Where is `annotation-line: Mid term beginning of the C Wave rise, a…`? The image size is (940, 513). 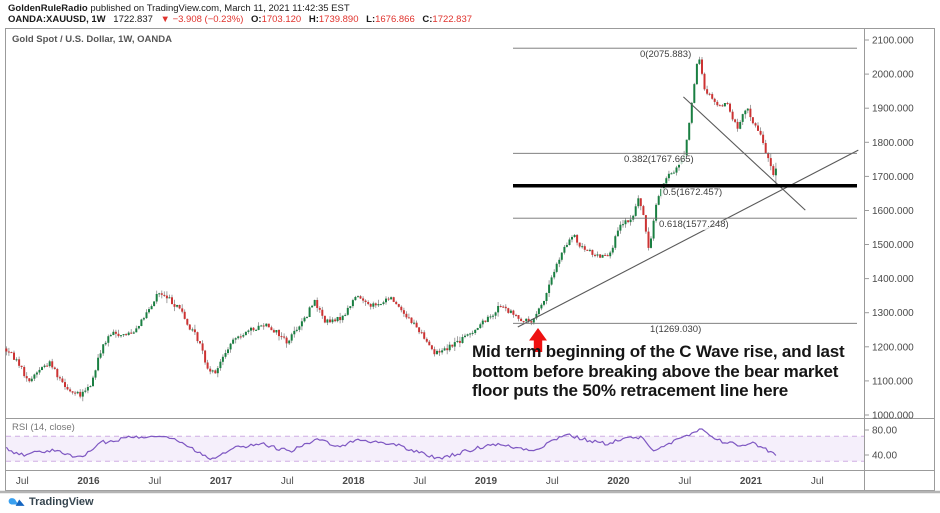 annotation-line: Mid term beginning of the C Wave rise, a… is located at coordinates (658, 351).